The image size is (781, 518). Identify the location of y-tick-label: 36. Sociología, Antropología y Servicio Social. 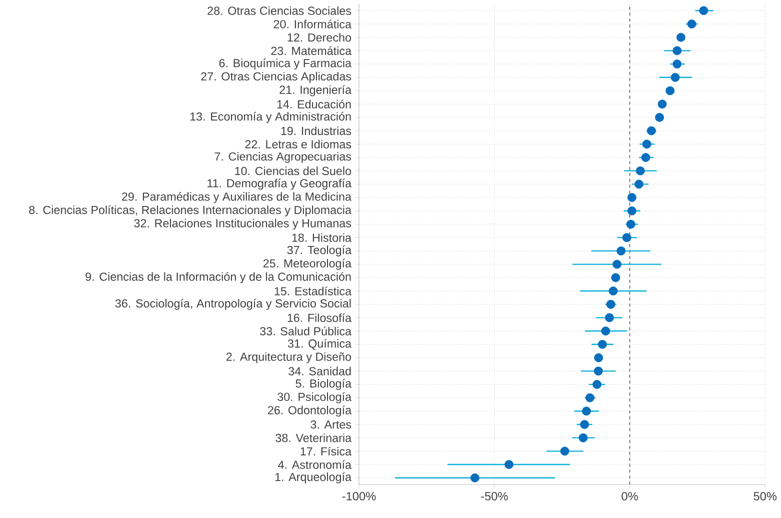
(233, 304).